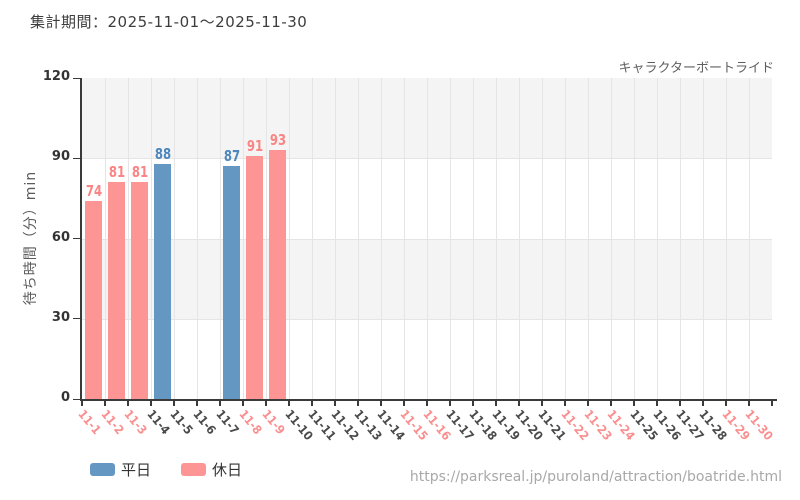 The width and height of the screenshot is (800, 500). I want to click on bar-11-3-休日, so click(139, 290).